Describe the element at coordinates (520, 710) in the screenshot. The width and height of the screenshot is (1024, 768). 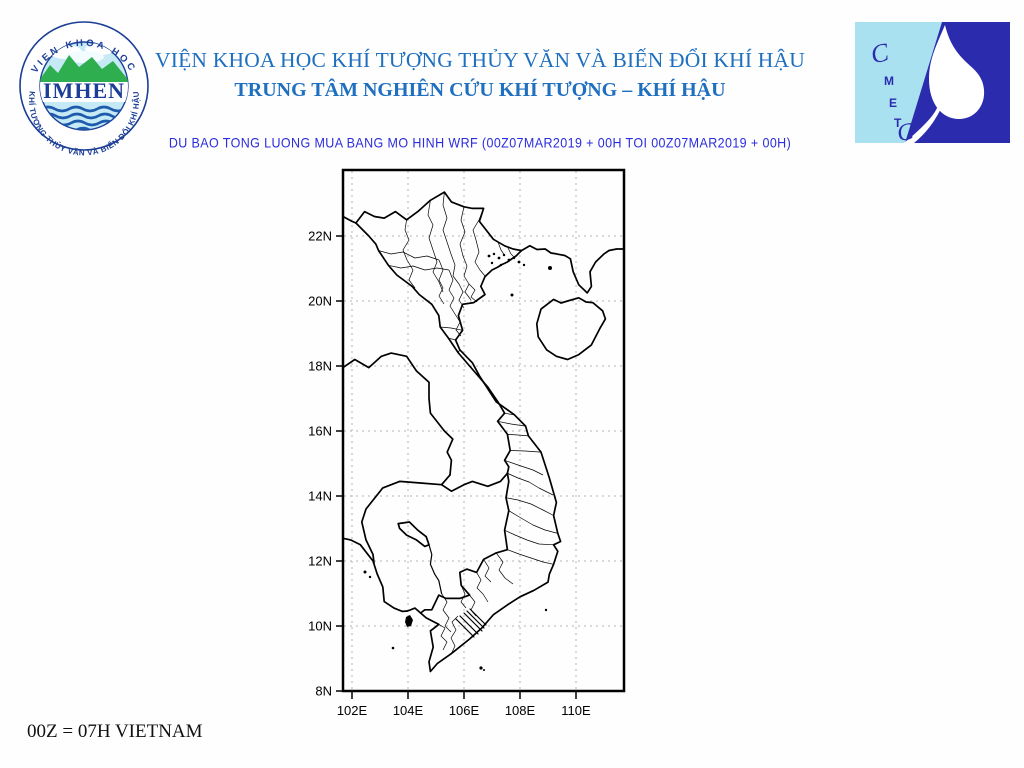
I see `axis-label: 108E` at that location.